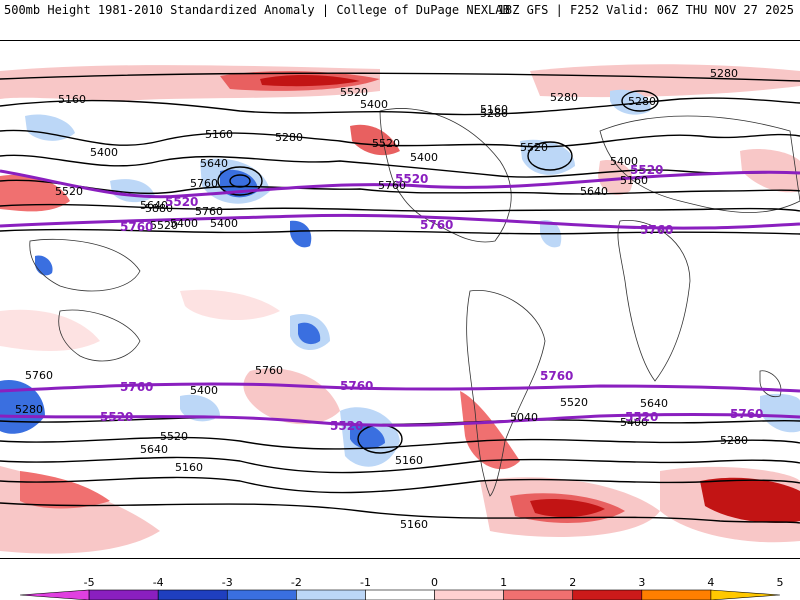  Describe the element at coordinates (504, 582) in the screenshot. I see `color-scale-tick-label: 1` at that location.